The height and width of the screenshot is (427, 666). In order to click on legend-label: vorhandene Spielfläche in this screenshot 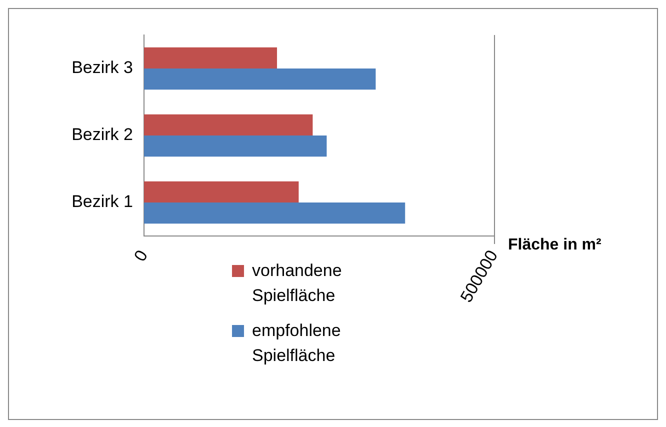, I will do `click(297, 283)`.